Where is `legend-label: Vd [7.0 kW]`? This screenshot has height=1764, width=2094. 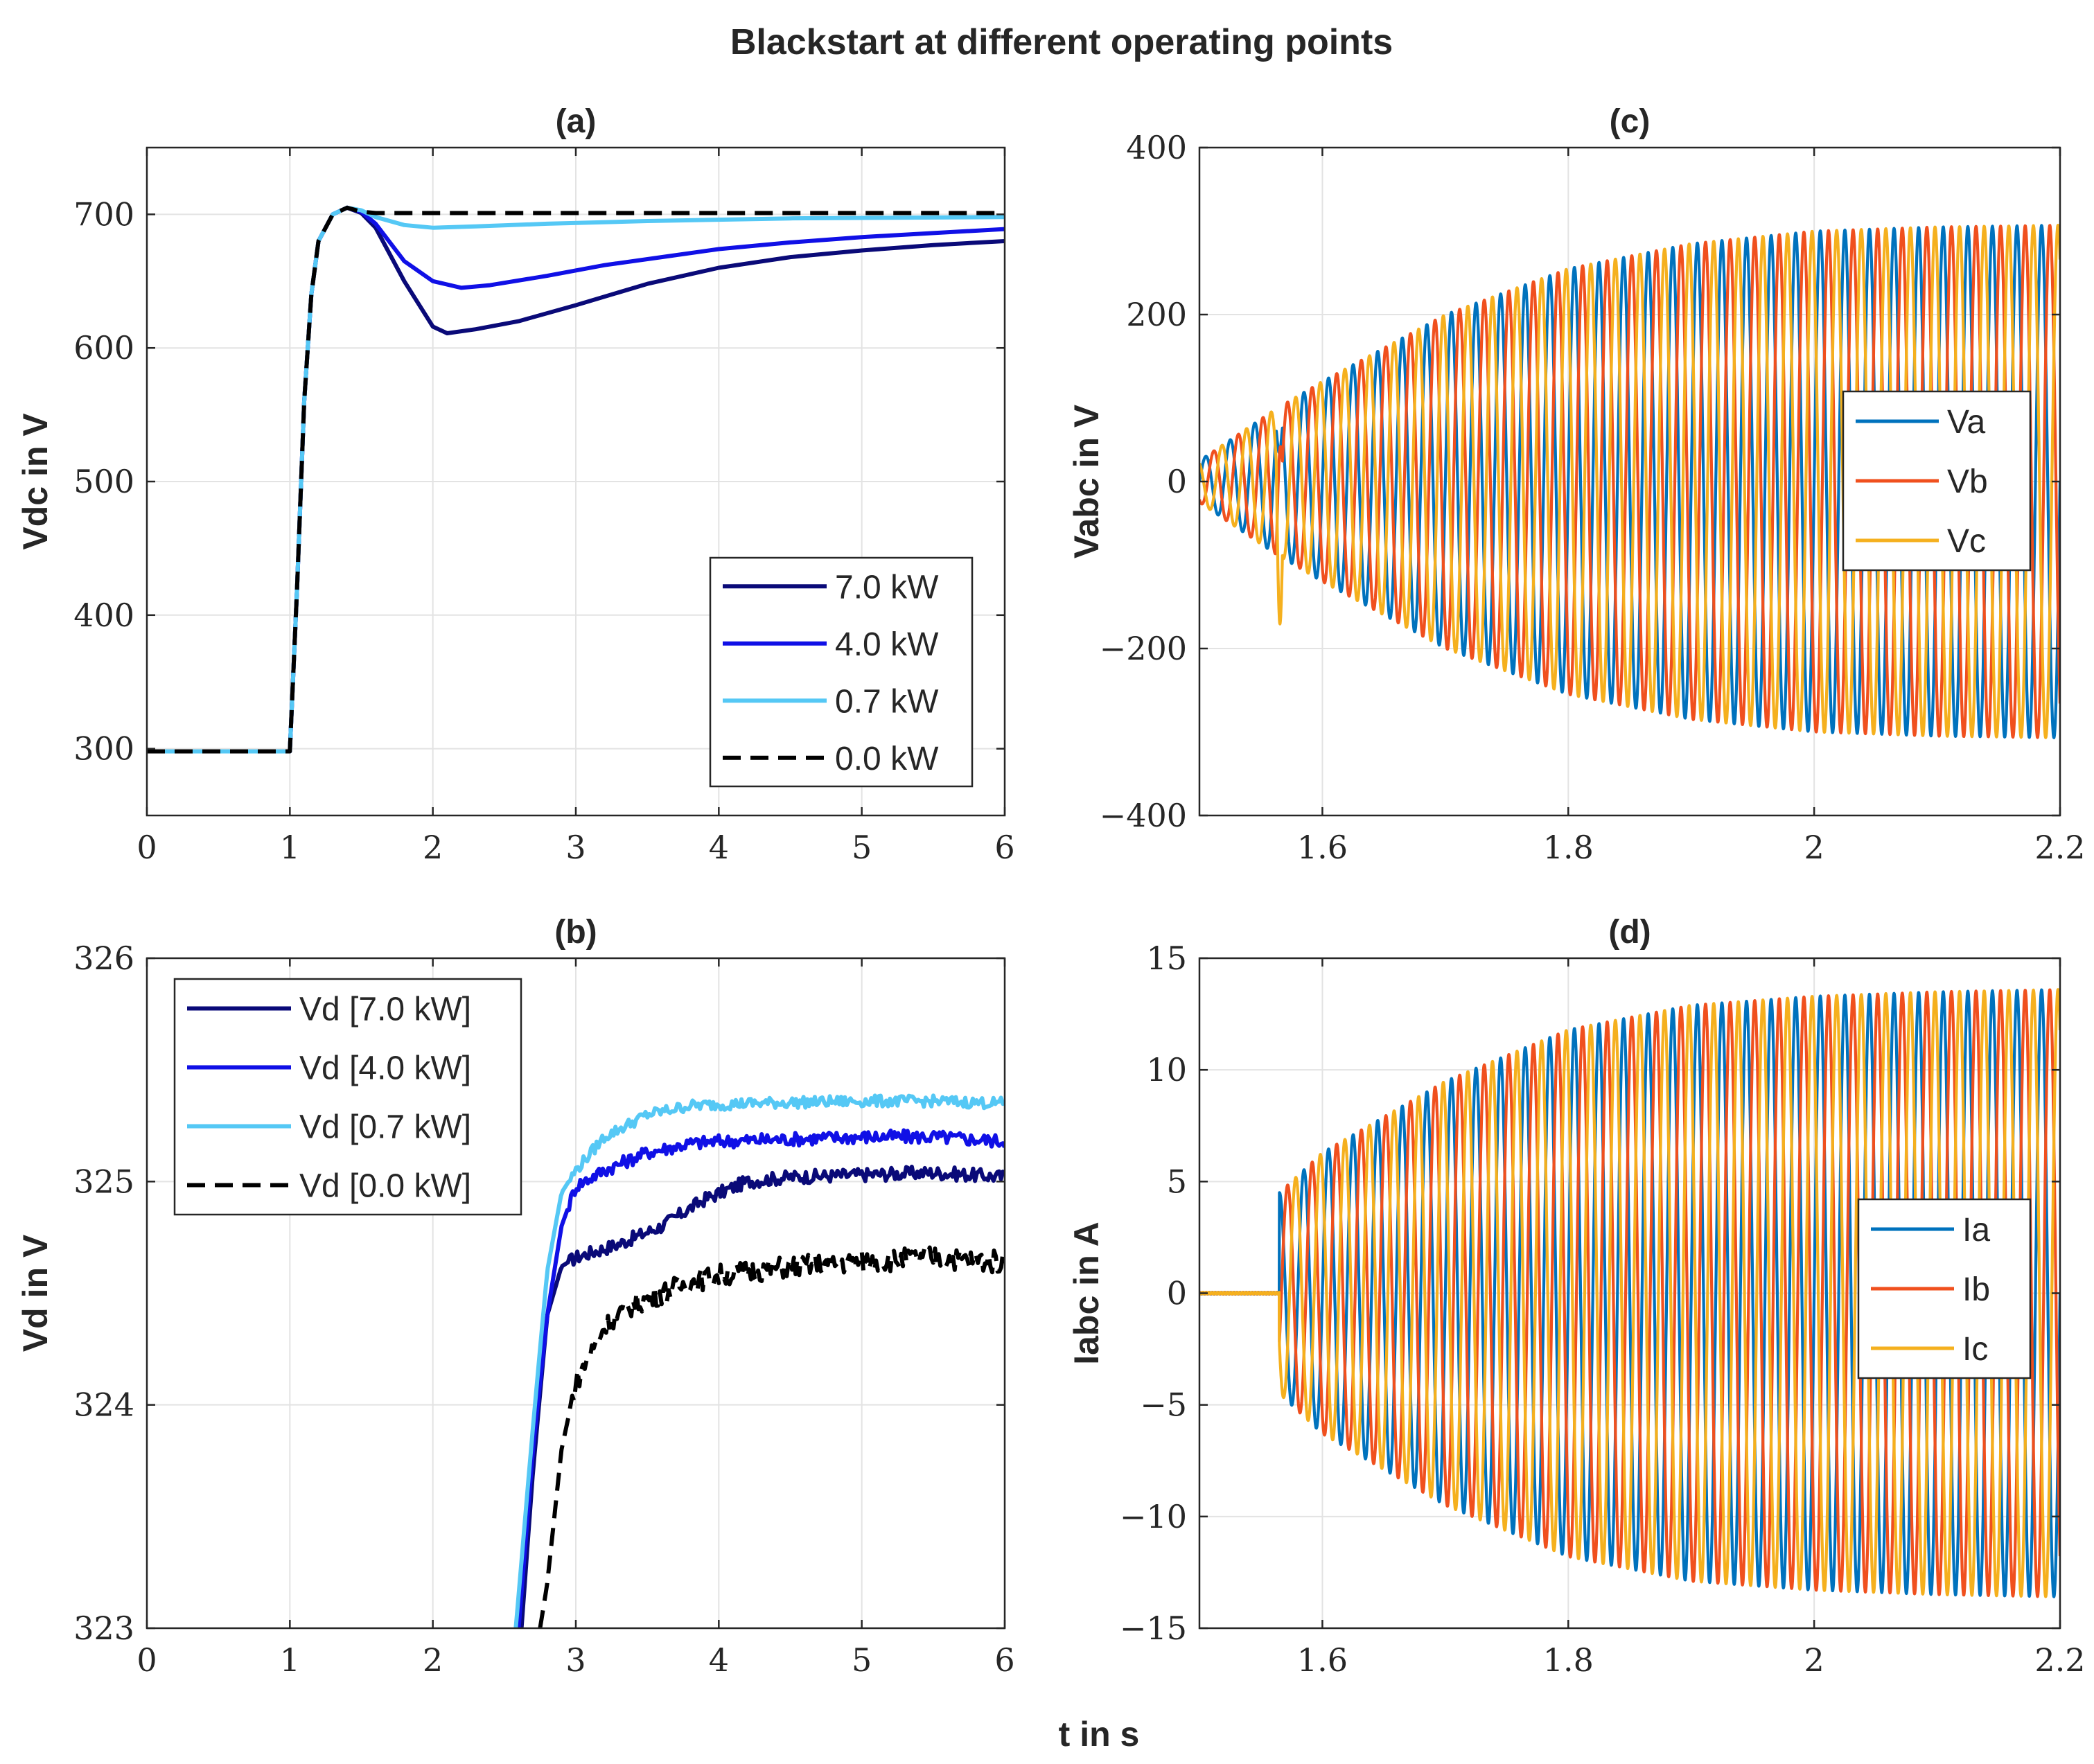 legend-label: Vd [7.0 kW] is located at coordinates (385, 1009).